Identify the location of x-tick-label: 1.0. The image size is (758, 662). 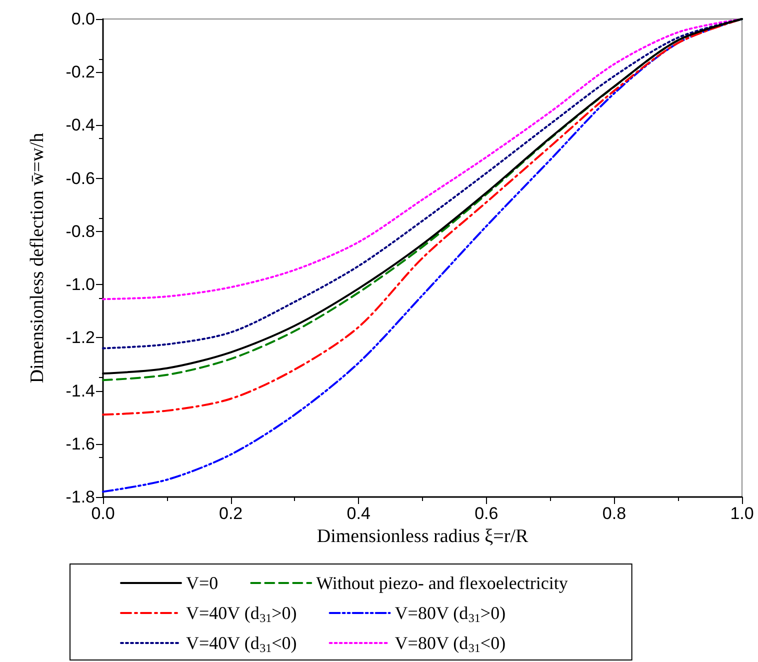
(742, 513).